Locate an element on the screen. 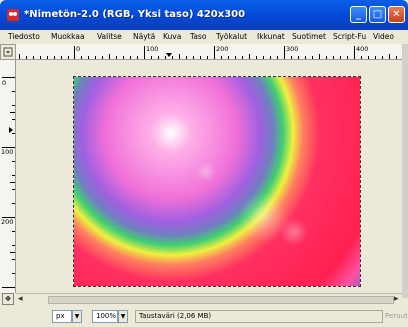  menu-taso: Taso is located at coordinates (198, 36).